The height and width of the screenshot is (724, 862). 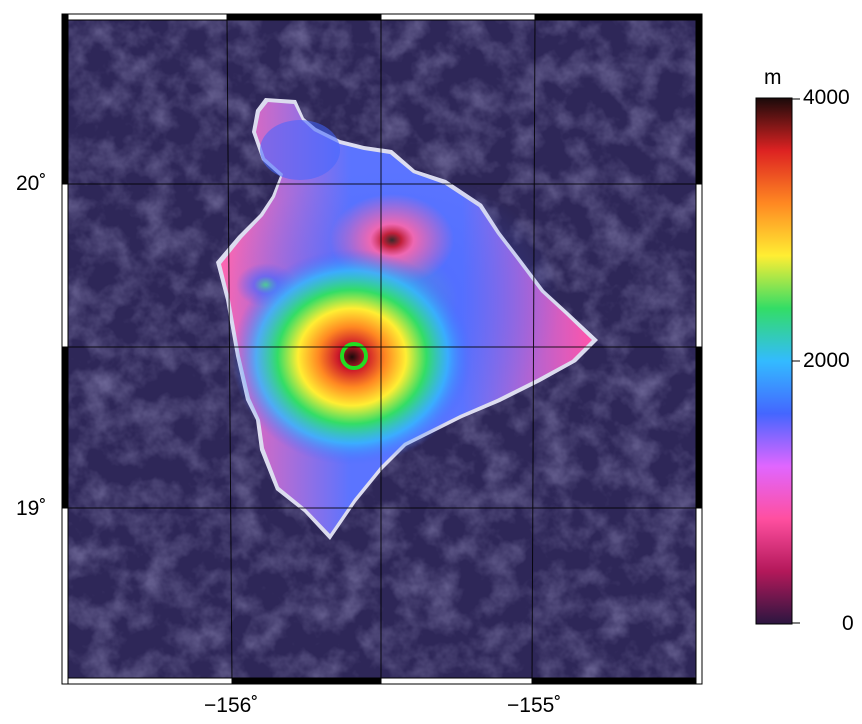 What do you see at coordinates (31, 508) in the screenshot?
I see `lat-label-19: 19˚` at bounding box center [31, 508].